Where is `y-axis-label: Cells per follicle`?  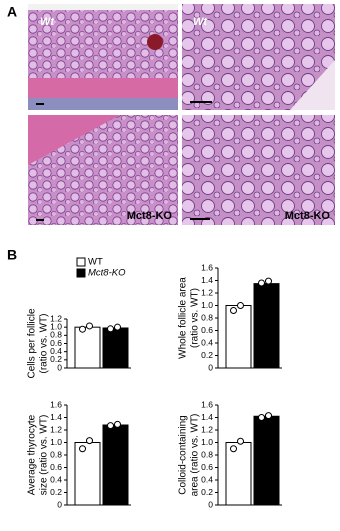 y-axis-label: Cells per follicle is located at coordinates (32, 343).